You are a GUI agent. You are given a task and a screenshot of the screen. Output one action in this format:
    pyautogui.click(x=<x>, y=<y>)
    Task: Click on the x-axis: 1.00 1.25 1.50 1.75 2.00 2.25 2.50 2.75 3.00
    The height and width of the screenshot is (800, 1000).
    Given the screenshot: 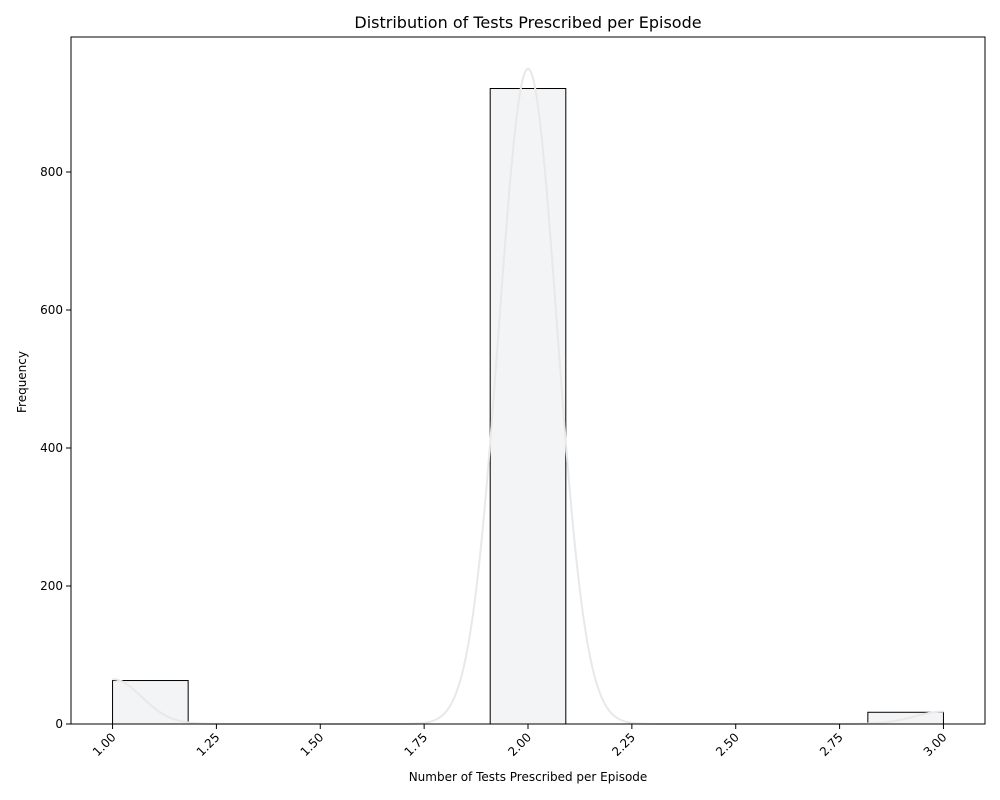 What is the action you would take?
    pyautogui.click(x=520, y=741)
    